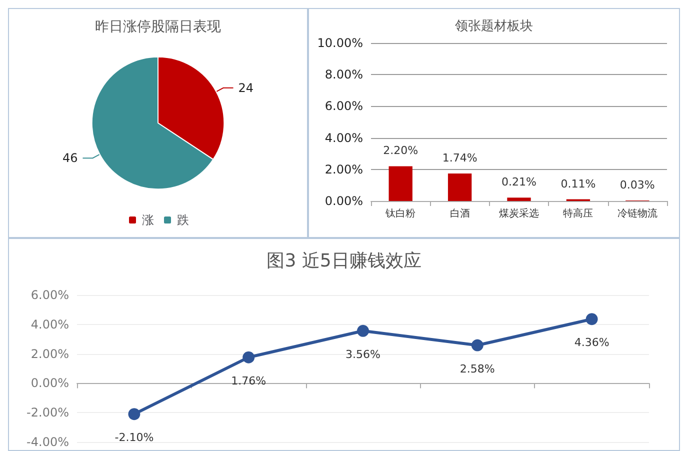  What do you see at coordinates (519, 182) in the screenshot?
I see `data-label: 0.21%` at bounding box center [519, 182].